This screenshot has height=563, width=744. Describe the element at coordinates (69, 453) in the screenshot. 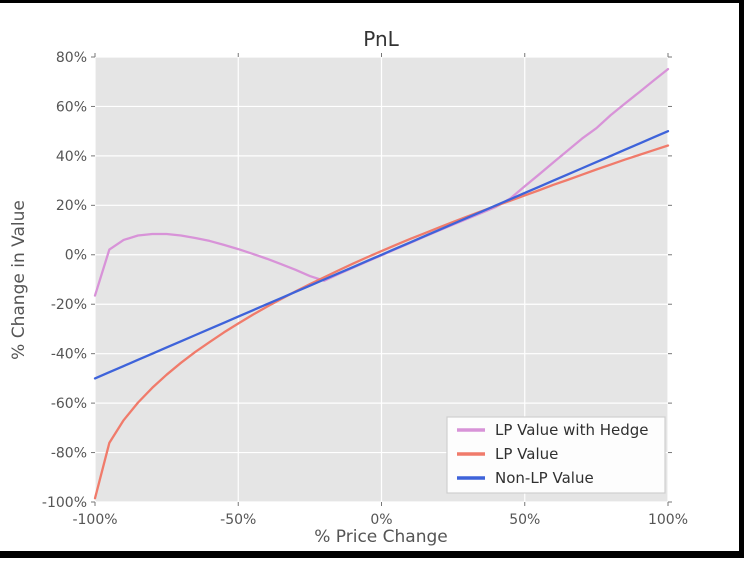

I see `y-tick-label: -80%` at that location.